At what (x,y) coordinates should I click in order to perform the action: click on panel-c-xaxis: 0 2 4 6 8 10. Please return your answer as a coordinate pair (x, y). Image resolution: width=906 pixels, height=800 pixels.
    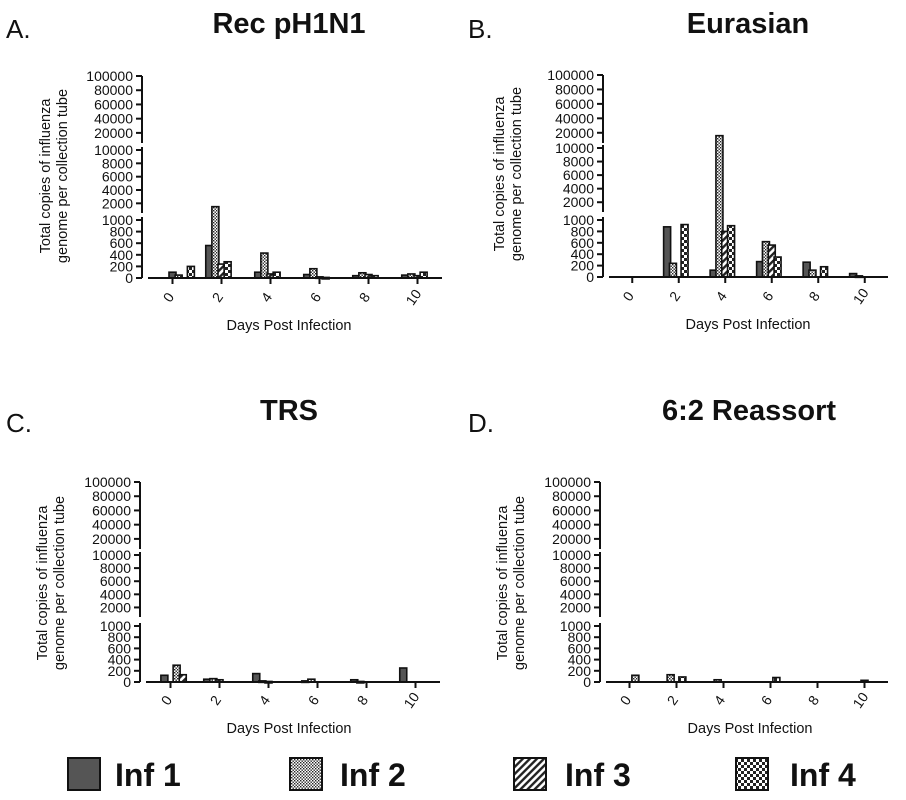
    Looking at the image, I should click on (293, 696).